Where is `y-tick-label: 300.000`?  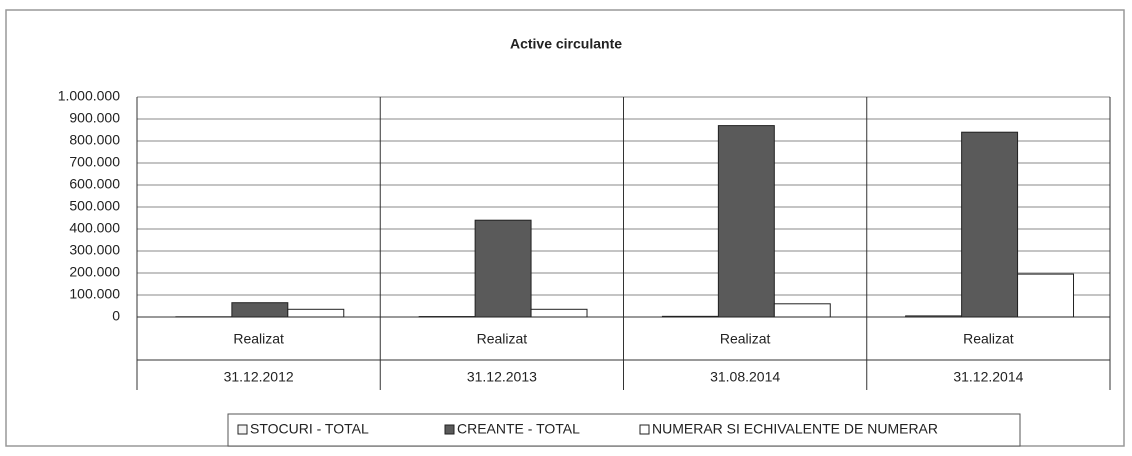
y-tick-label: 300.000 is located at coordinates (94, 250).